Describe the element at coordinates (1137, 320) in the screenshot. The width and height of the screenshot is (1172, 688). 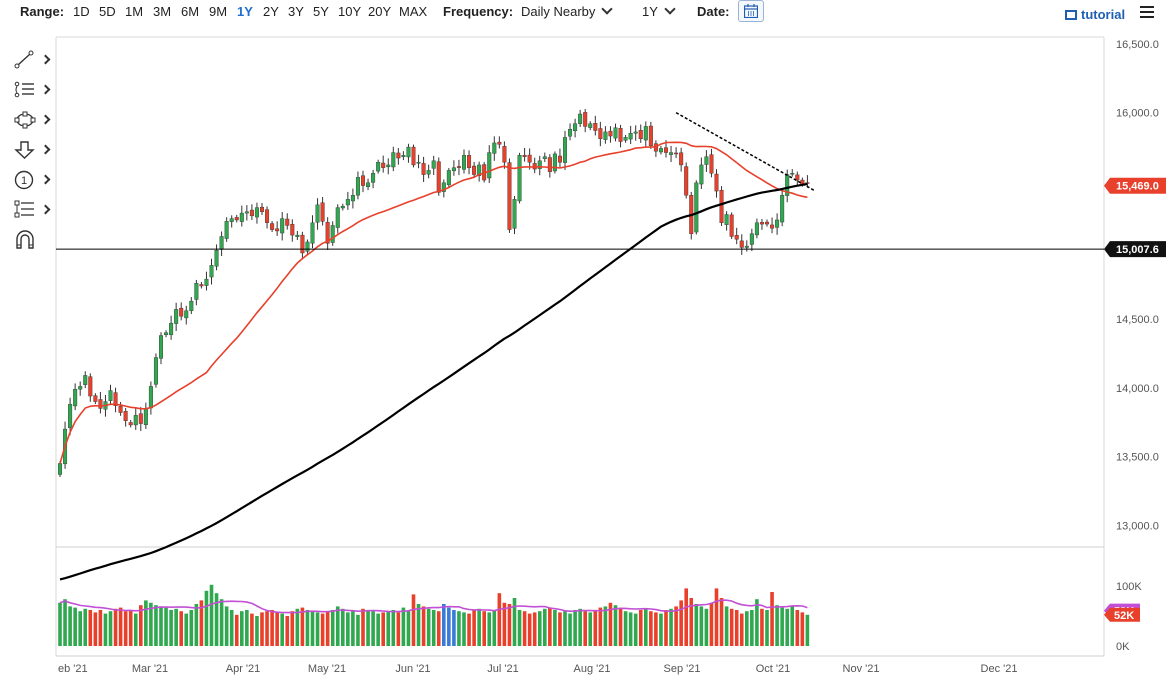
I see `y-tick-label: 14,500.0` at that location.